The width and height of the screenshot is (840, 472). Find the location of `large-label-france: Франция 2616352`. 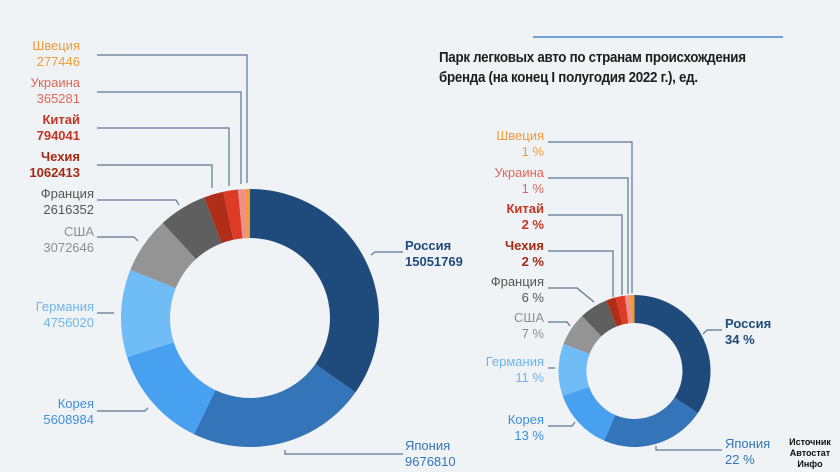

large-label-france: Франция 2616352 is located at coordinates (52, 202).